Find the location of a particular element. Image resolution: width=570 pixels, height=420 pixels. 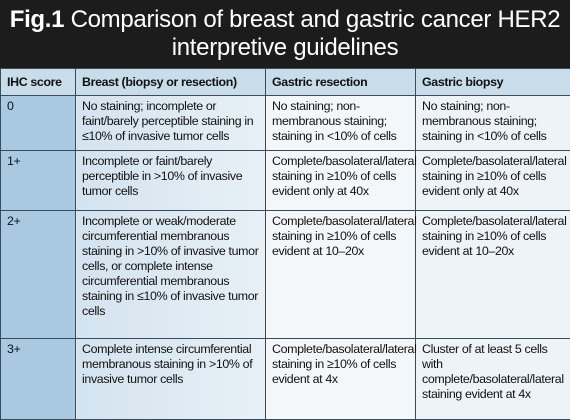

column-header: IHC score is located at coordinates (38, 82).